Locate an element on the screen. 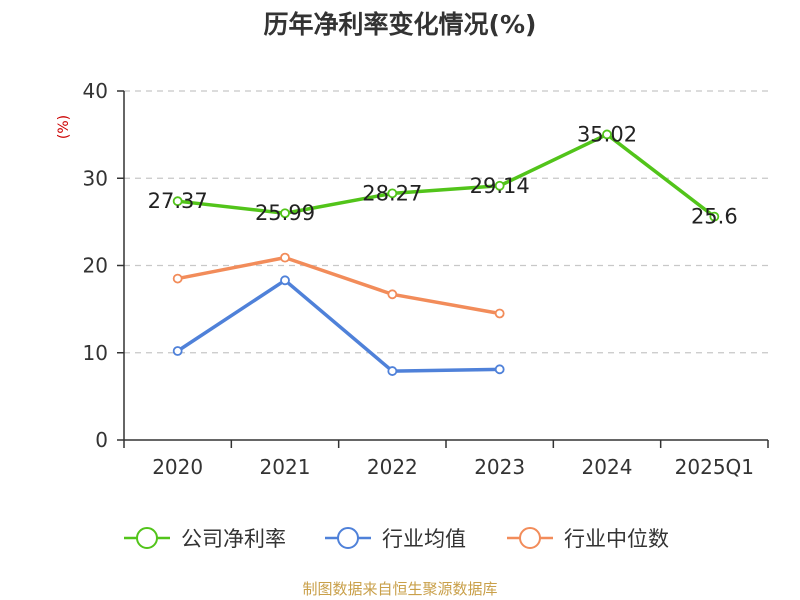  x-tick-label: 2020 is located at coordinates (177, 467).